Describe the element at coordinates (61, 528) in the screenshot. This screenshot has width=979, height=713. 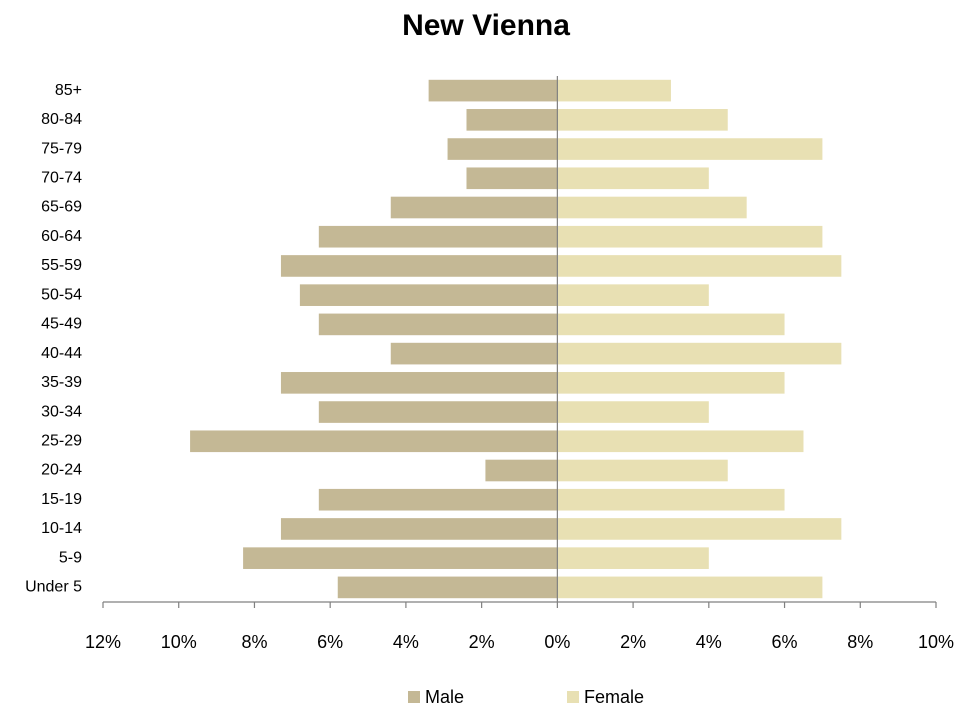
I see `y-tick-label: 10-14` at that location.